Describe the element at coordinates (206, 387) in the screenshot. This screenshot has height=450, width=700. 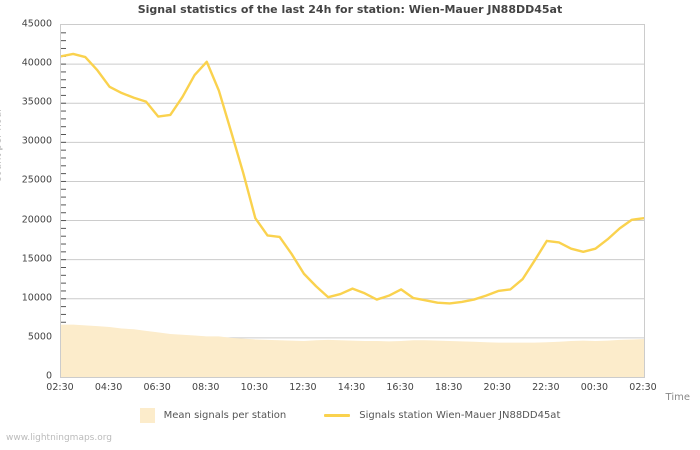
I see `x-tick-label: 08:30` at that location.